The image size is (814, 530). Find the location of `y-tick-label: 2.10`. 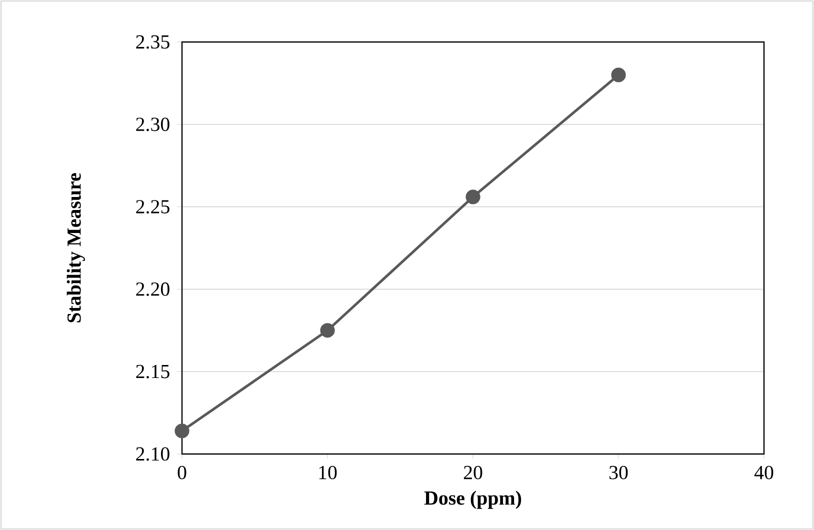

y-tick-label: 2.10 is located at coordinates (153, 454).